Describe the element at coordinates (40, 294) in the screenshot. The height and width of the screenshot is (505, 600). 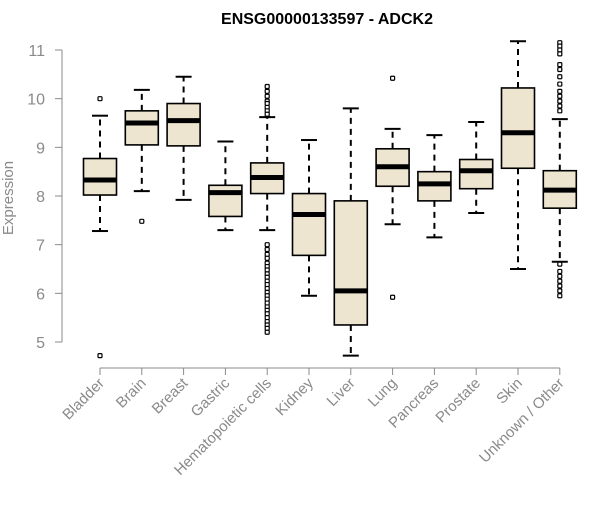
I see `y-tick-label: 6` at that location.